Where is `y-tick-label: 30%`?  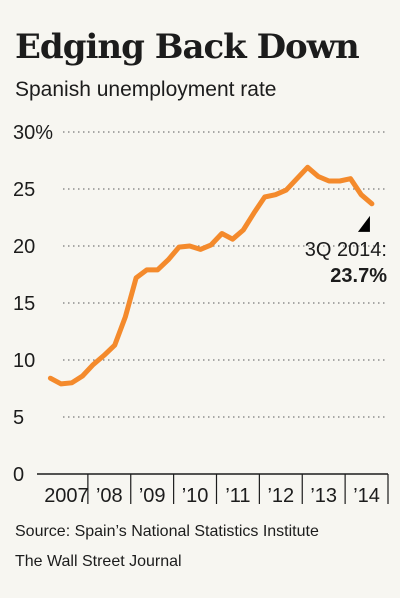 y-tick-label: 30% is located at coordinates (33, 133).